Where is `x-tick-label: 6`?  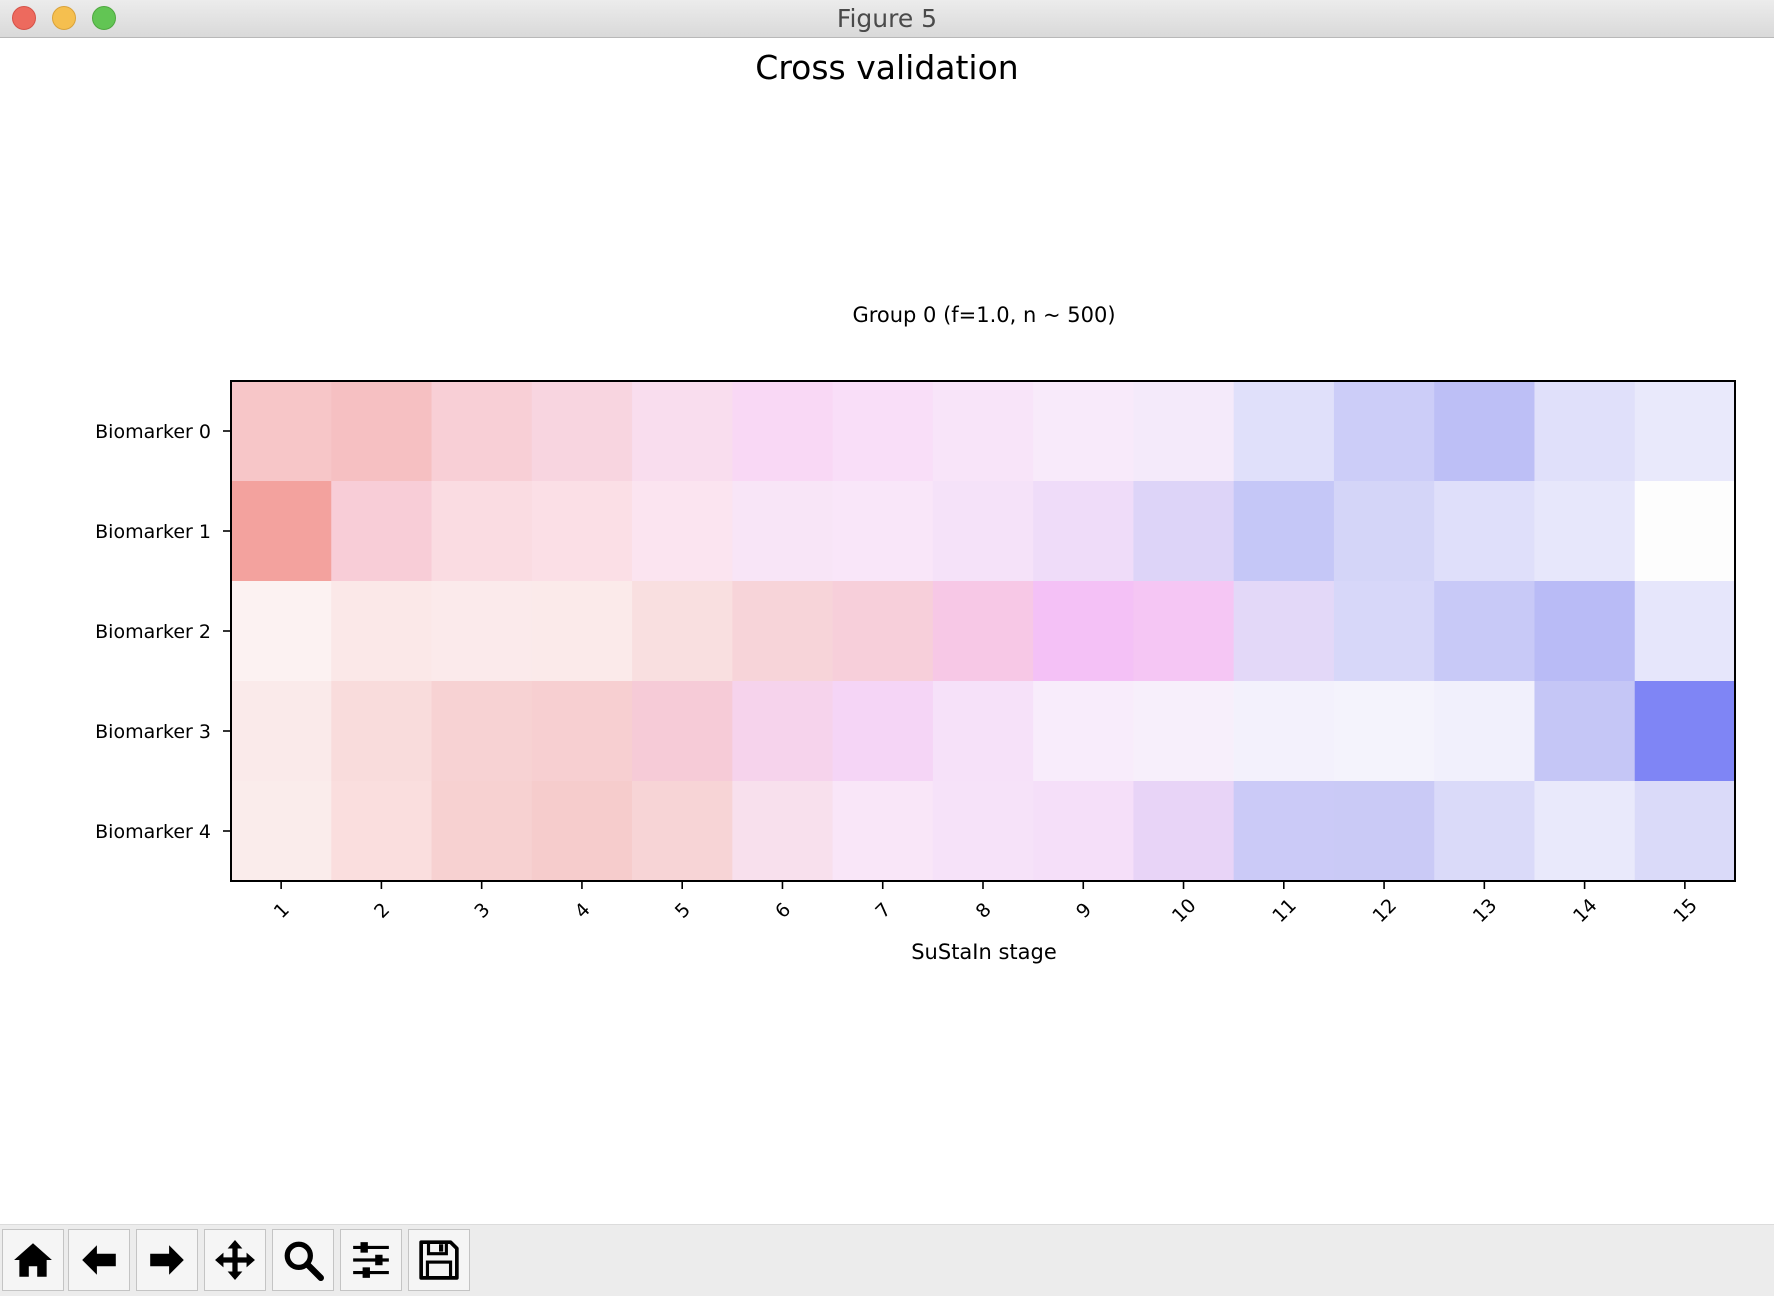 x-tick-label: 6 is located at coordinates (783, 911).